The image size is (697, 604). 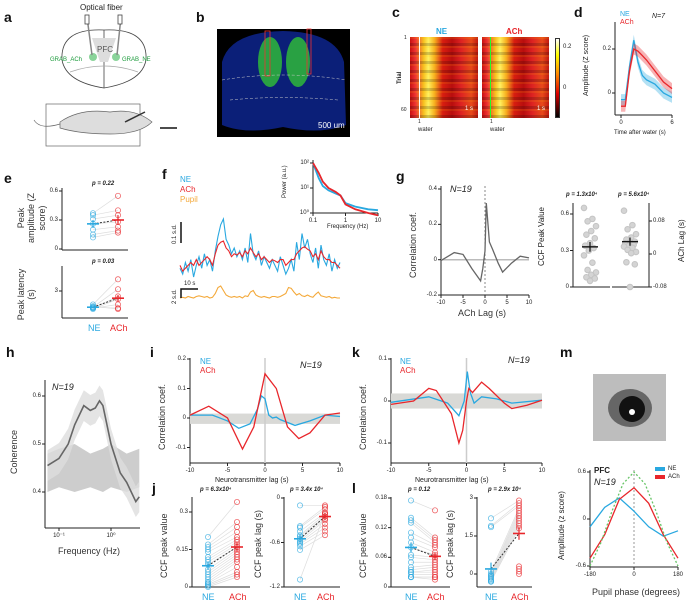 I want to click on p-value: p = 3.4x 10⁴, so click(x=307, y=490).